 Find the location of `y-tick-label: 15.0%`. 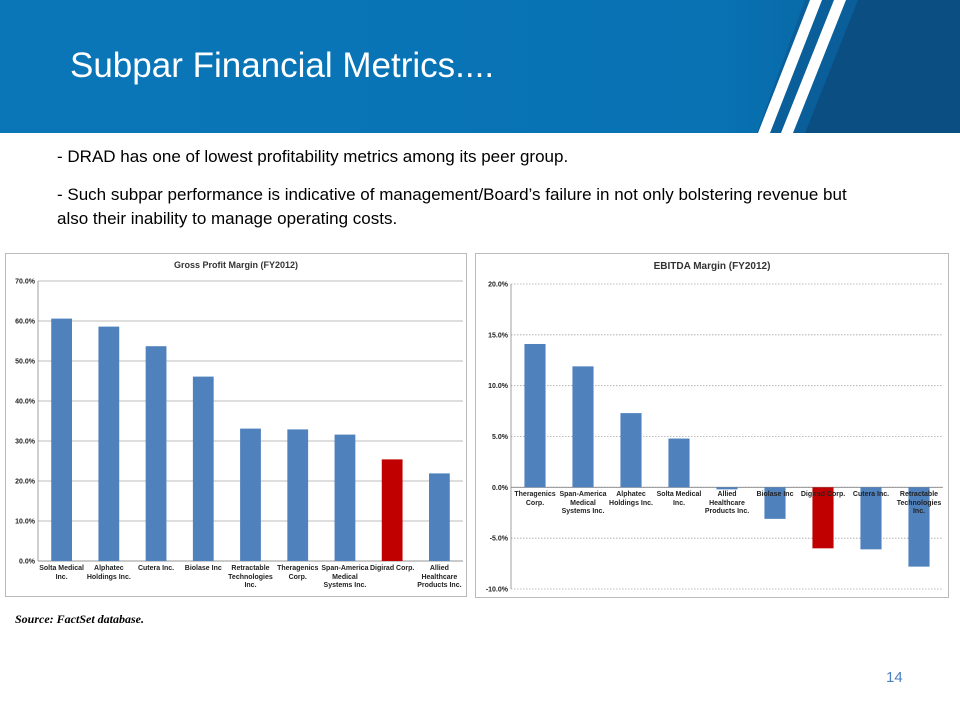

y-tick-label: 15.0% is located at coordinates (498, 335).